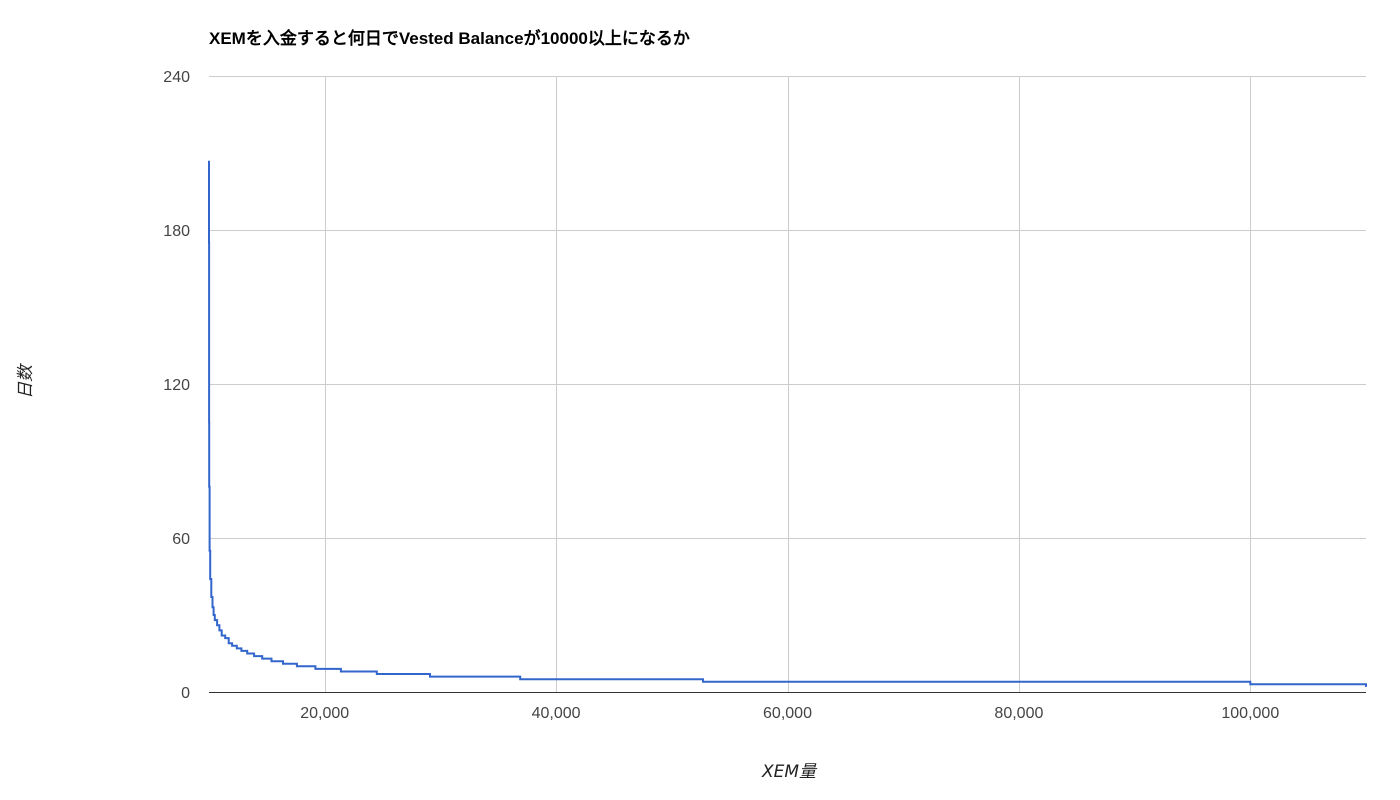 This screenshot has width=1400, height=800. I want to click on x-tick-label: 20,000, so click(324, 713).